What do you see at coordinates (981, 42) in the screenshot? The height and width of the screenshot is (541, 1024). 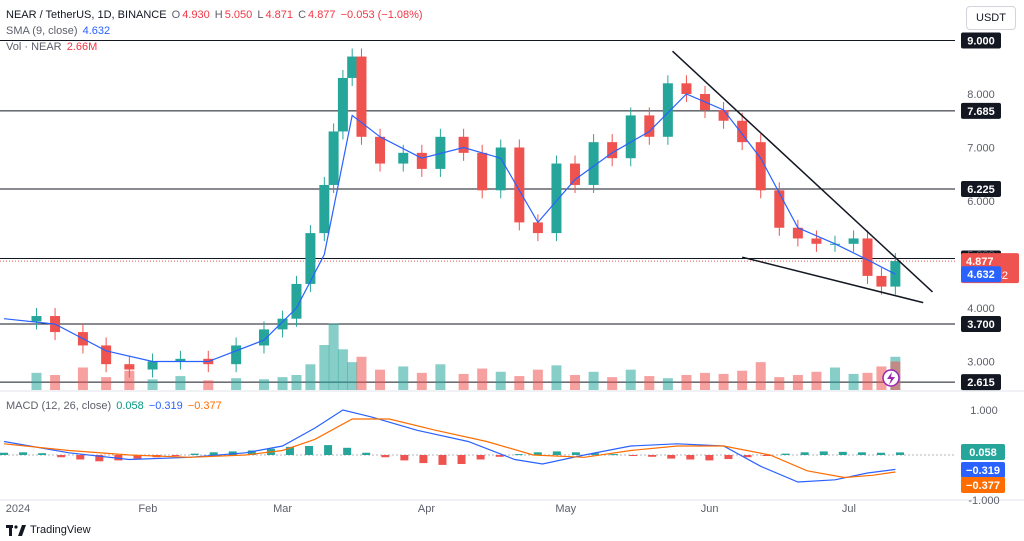 I see `level-label: 9.000` at bounding box center [981, 42].